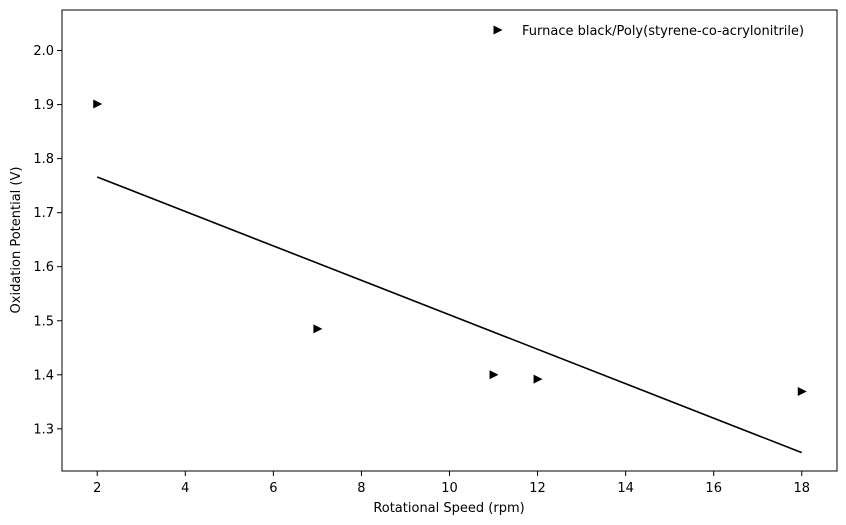 This screenshot has height=525, width=846. What do you see at coordinates (273, 488) in the screenshot?
I see `x-tick-label: 6` at bounding box center [273, 488].